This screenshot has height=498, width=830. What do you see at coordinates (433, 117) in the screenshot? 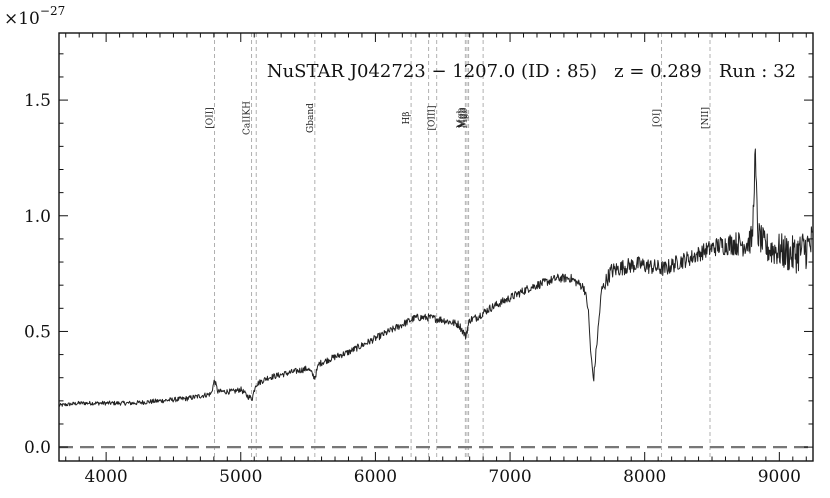
I see `emission-line-label: [OIII]` at bounding box center [433, 117].